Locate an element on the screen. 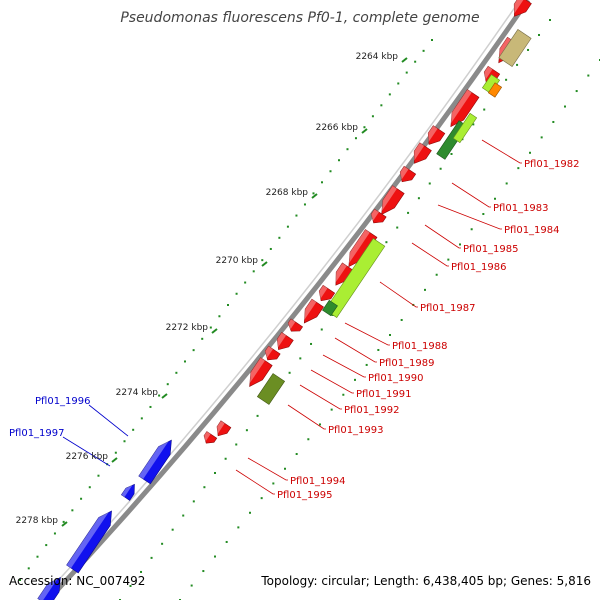  gene-arrow-blue-shine is located at coordinates (153, 460).